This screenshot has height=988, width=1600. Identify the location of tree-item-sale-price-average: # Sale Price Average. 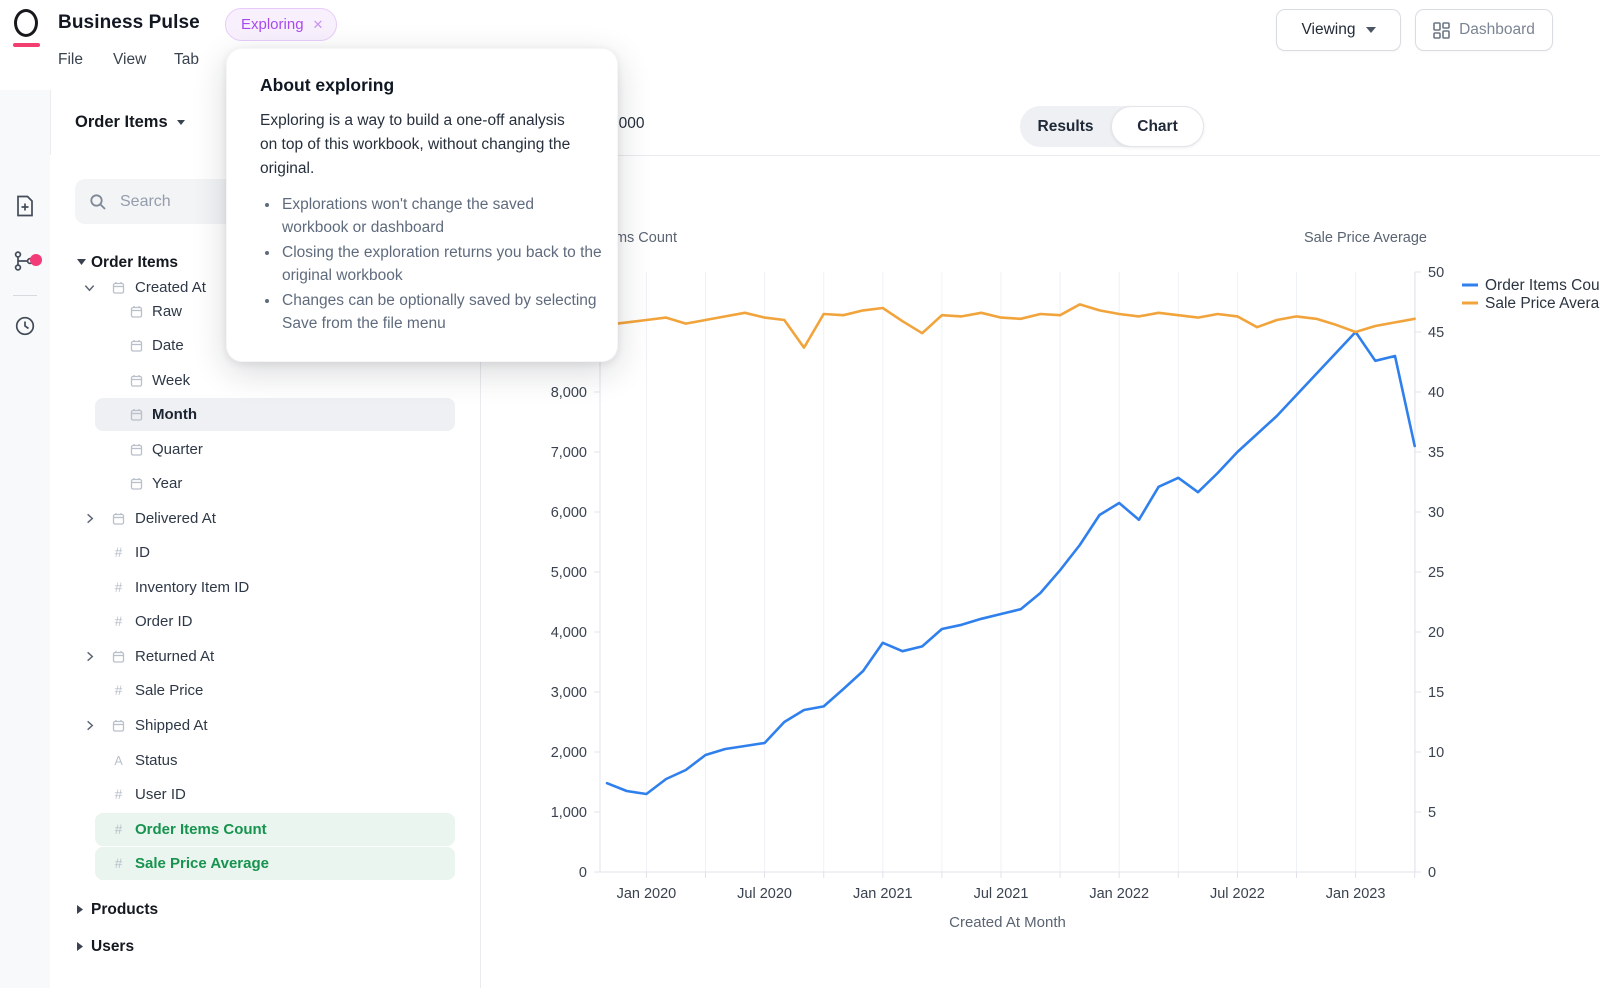
(265, 863).